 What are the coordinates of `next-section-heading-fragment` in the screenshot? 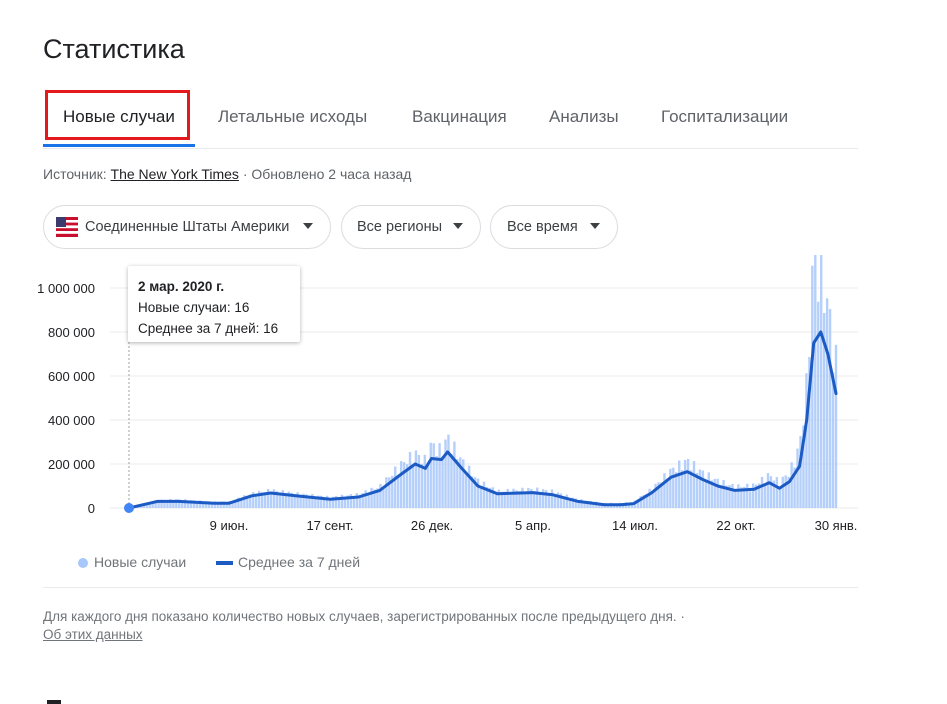 It's located at (54, 702).